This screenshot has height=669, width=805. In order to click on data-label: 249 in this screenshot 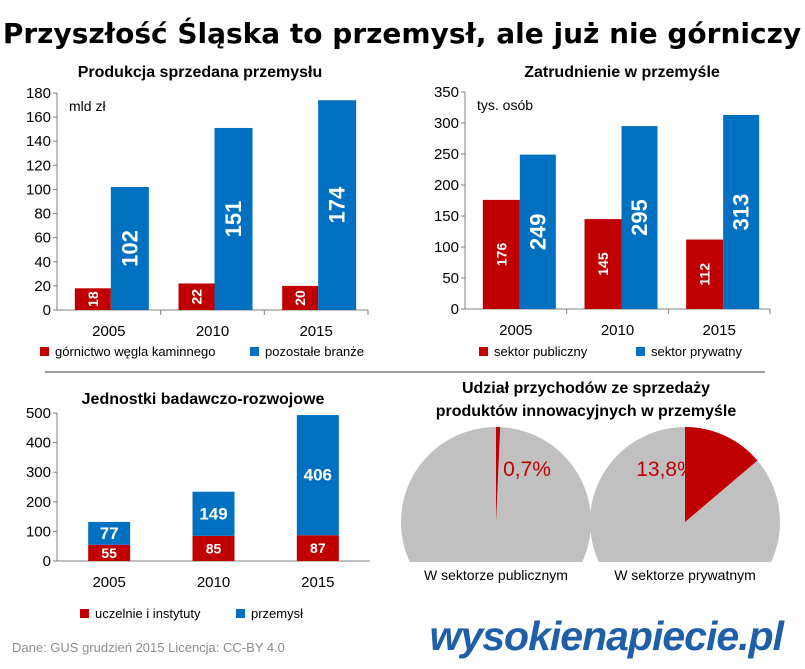, I will do `click(537, 231)`.